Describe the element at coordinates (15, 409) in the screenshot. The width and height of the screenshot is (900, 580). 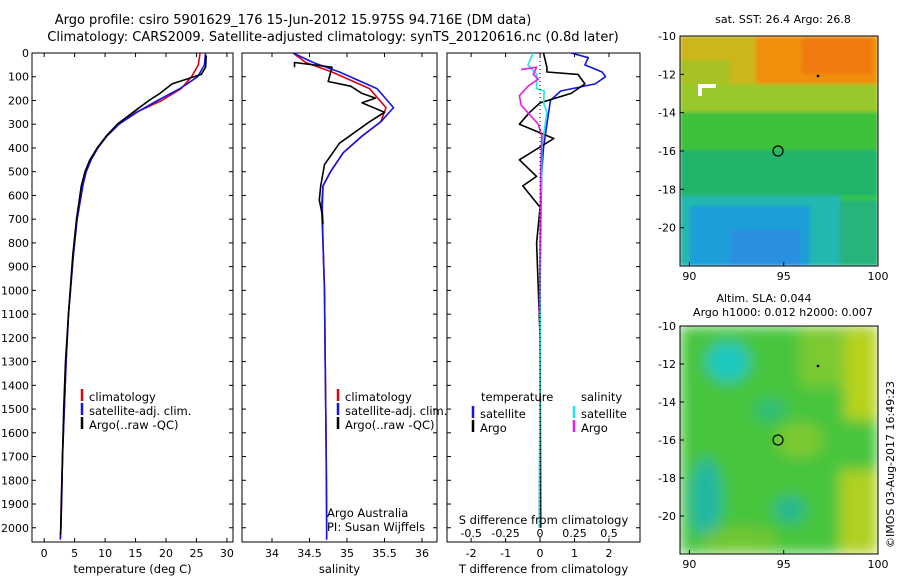
I see `depth-tick-label: 1500` at that location.